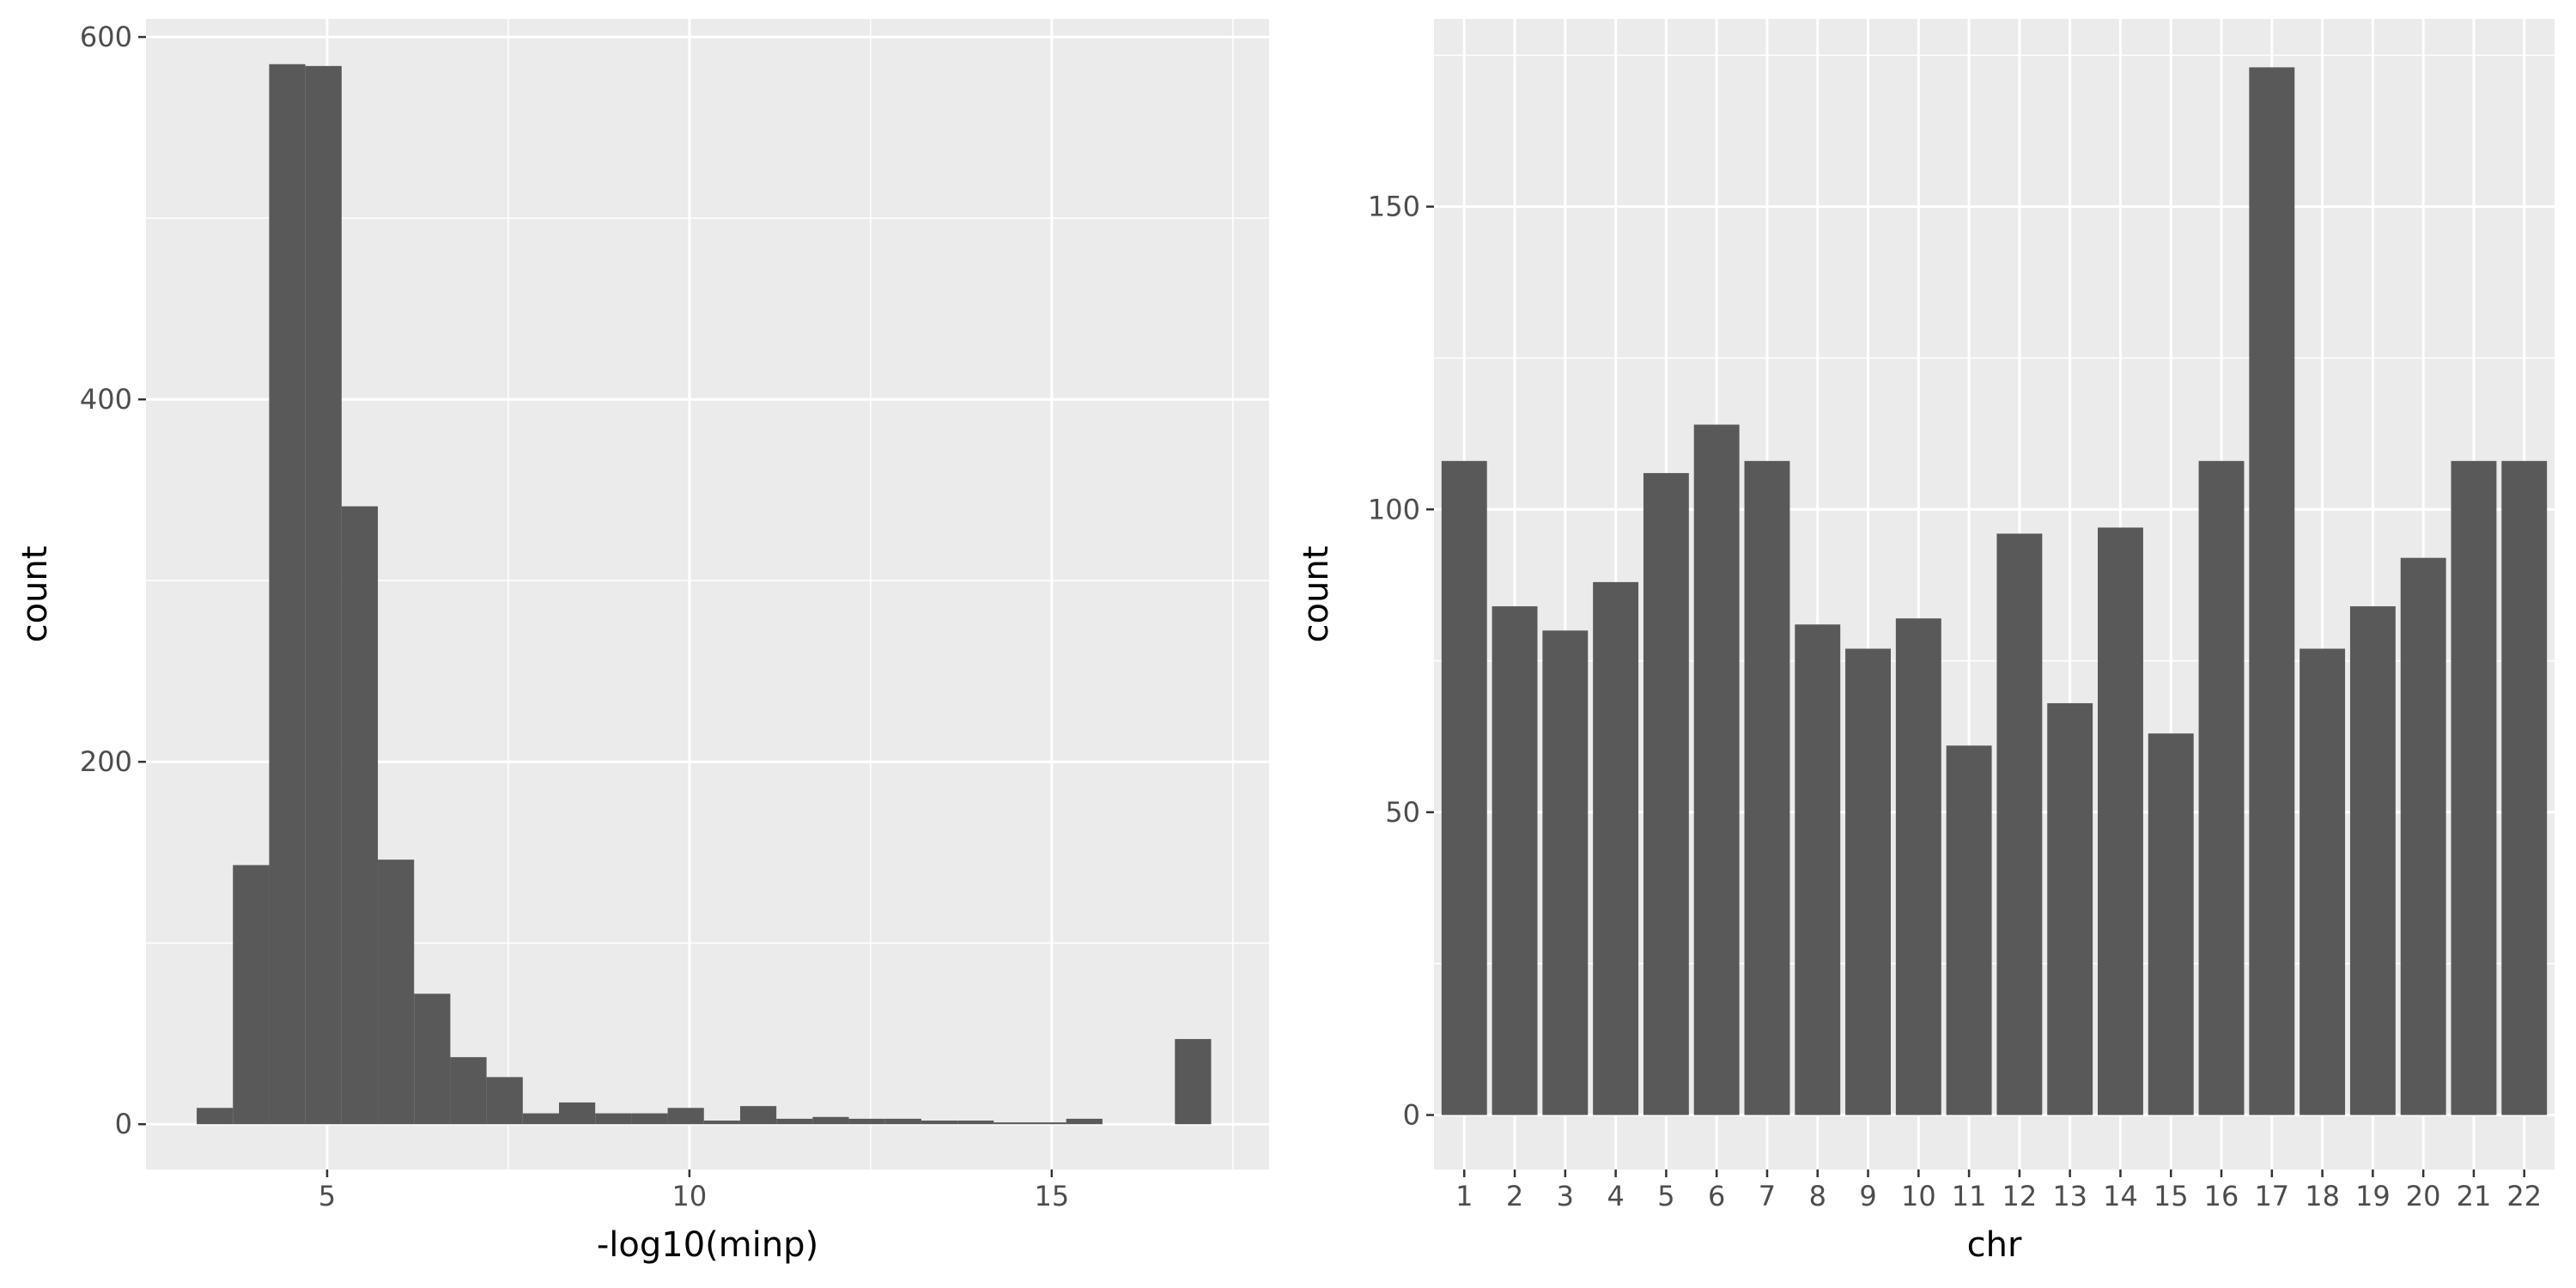 Image resolution: width=2576 pixels, height=1288 pixels. Describe the element at coordinates (1716, 1196) in the screenshot. I see `x-tick-label: 6` at that location.